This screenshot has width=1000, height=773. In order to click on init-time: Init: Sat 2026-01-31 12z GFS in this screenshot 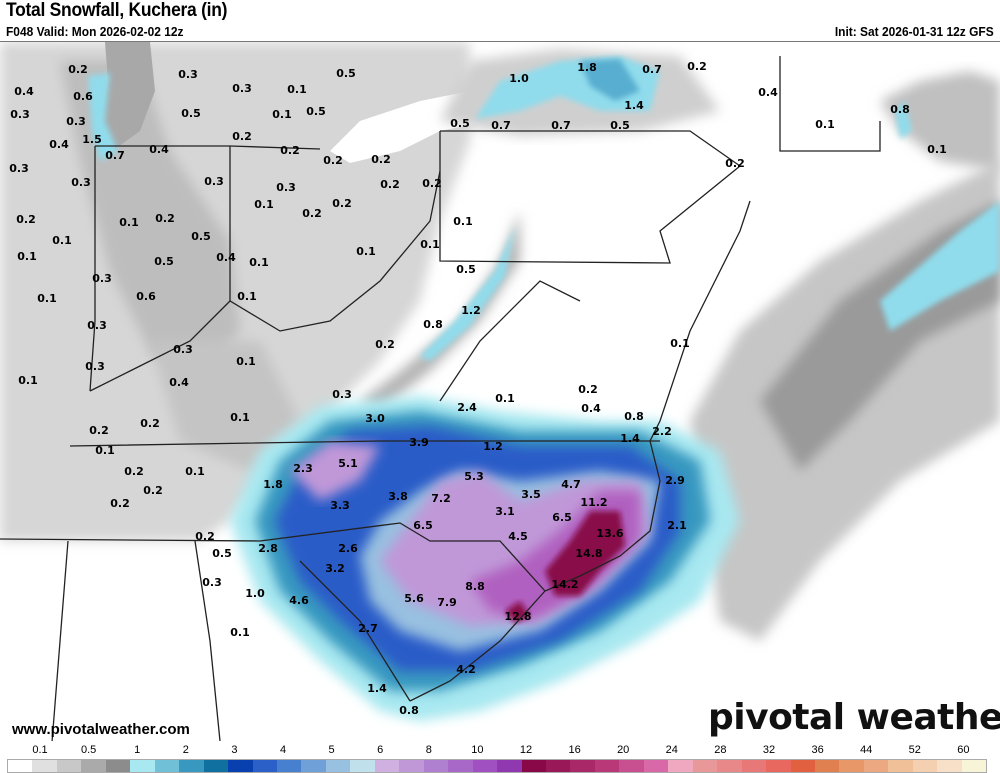, I will do `click(914, 31)`.